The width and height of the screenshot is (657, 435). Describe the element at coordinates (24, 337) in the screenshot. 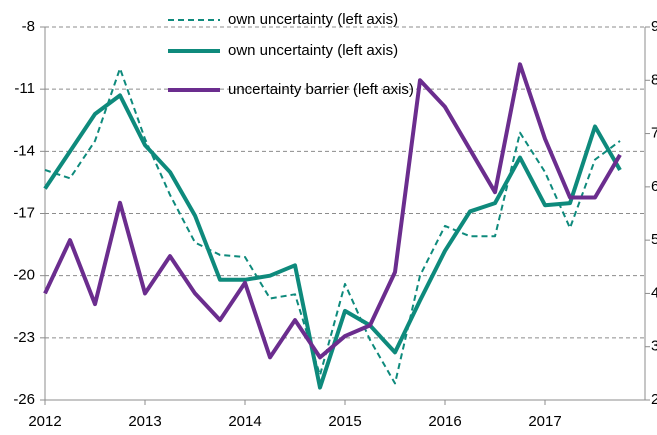

I see `y-tick-label: -23` at that location.